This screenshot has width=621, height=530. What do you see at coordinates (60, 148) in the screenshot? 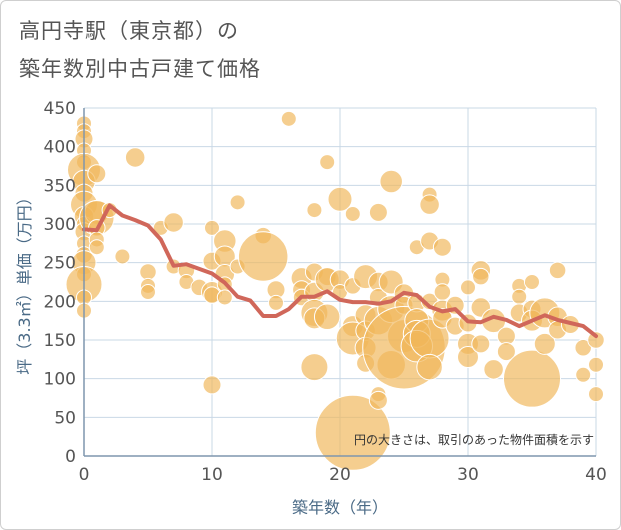
I see `y-tick-label: 400` at bounding box center [60, 148].